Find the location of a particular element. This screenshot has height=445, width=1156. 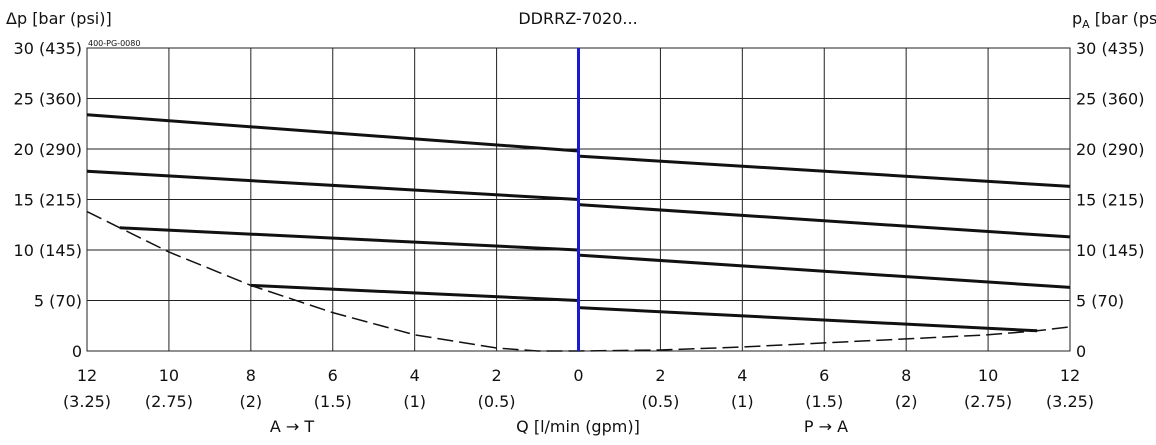

y-tick-label-right: 30 (435) is located at coordinates (1110, 48).